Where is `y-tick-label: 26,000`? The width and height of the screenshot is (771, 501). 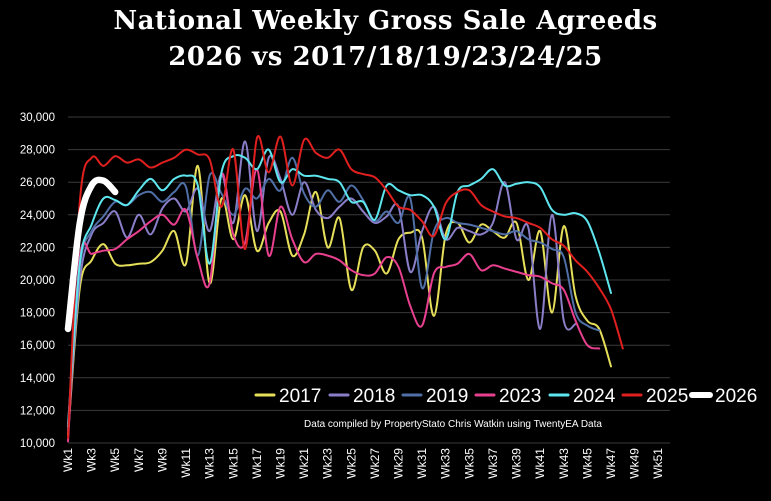
y-tick-label: 26,000 is located at coordinates (37, 183).